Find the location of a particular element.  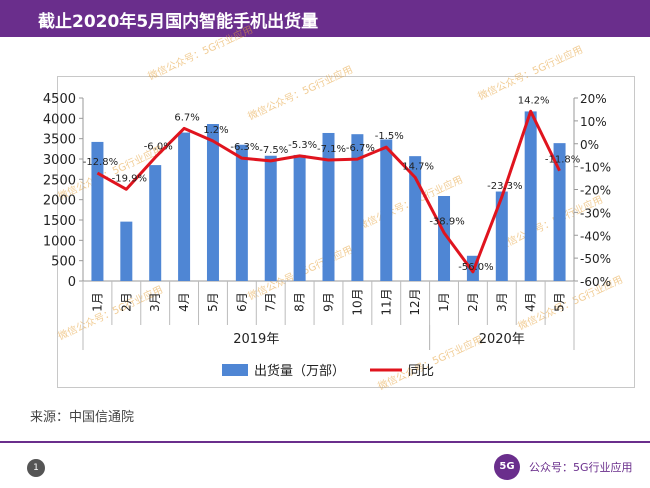

legend-label-bar: 出货量（万部） is located at coordinates (299, 371).